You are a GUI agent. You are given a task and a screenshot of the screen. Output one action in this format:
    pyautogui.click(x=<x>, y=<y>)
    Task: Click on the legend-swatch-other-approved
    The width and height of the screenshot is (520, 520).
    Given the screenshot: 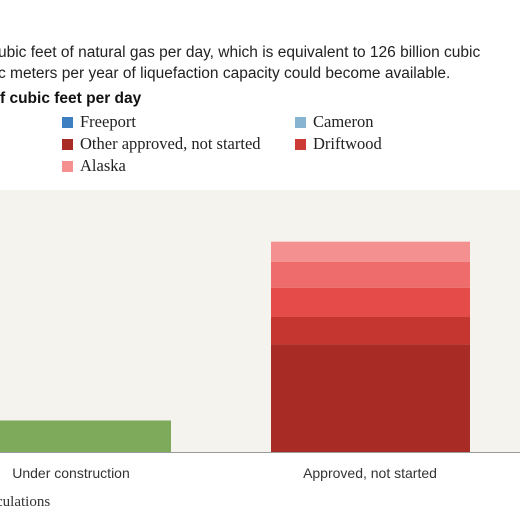 What is the action you would take?
    pyautogui.click(x=67, y=144)
    